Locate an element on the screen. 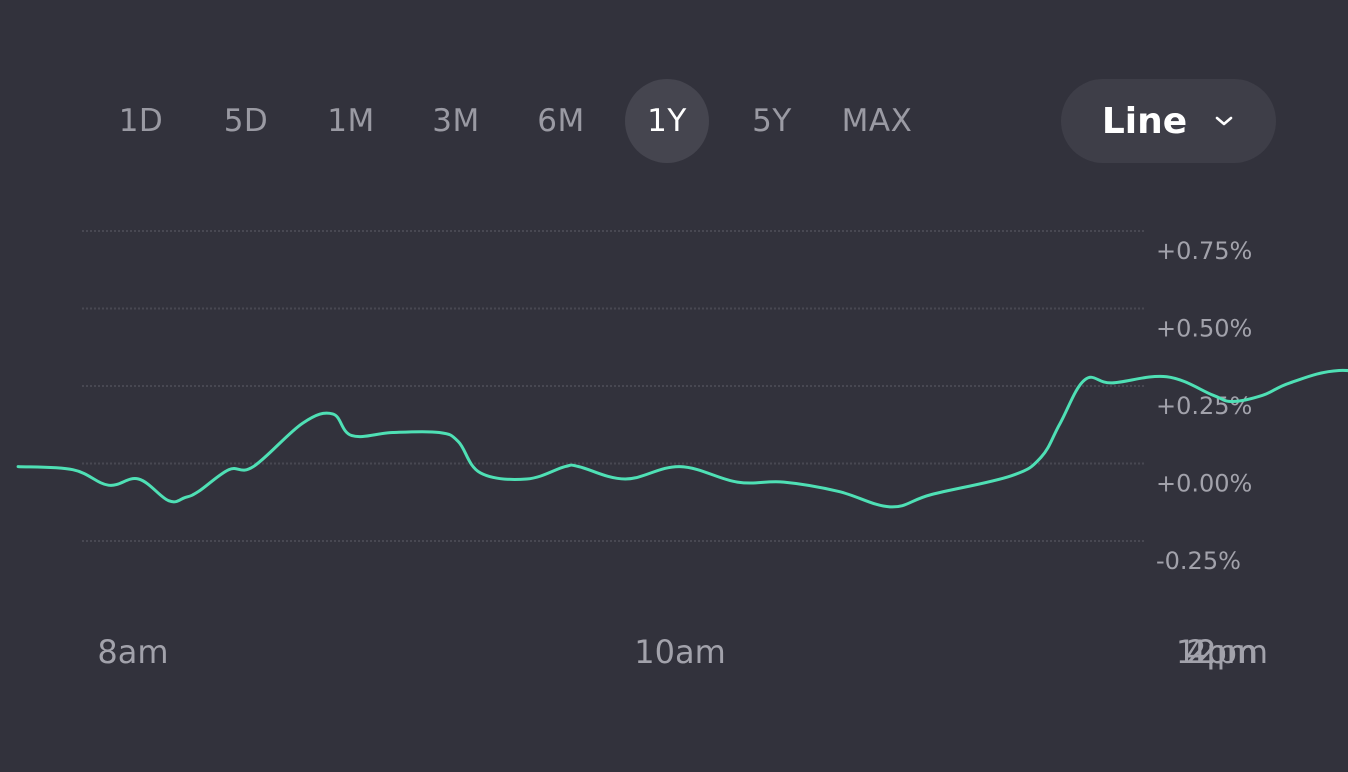 The height and width of the screenshot is (772, 1348). chart-type-dropdown: Line is located at coordinates (1168, 121).